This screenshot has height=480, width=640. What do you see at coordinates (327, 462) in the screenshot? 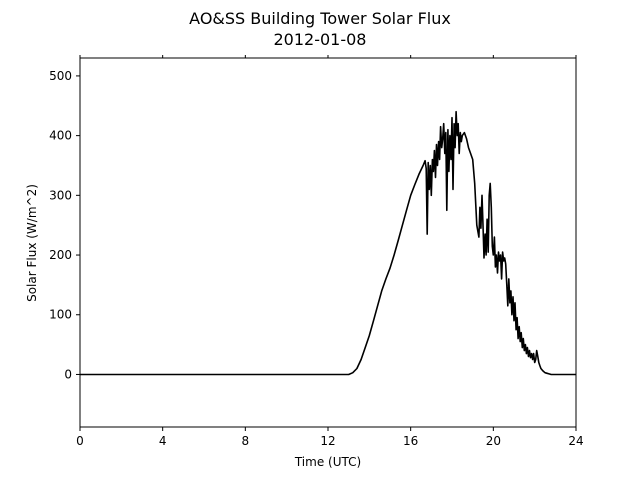
I see `x-axis-label: Time (UTC)` at bounding box center [327, 462].